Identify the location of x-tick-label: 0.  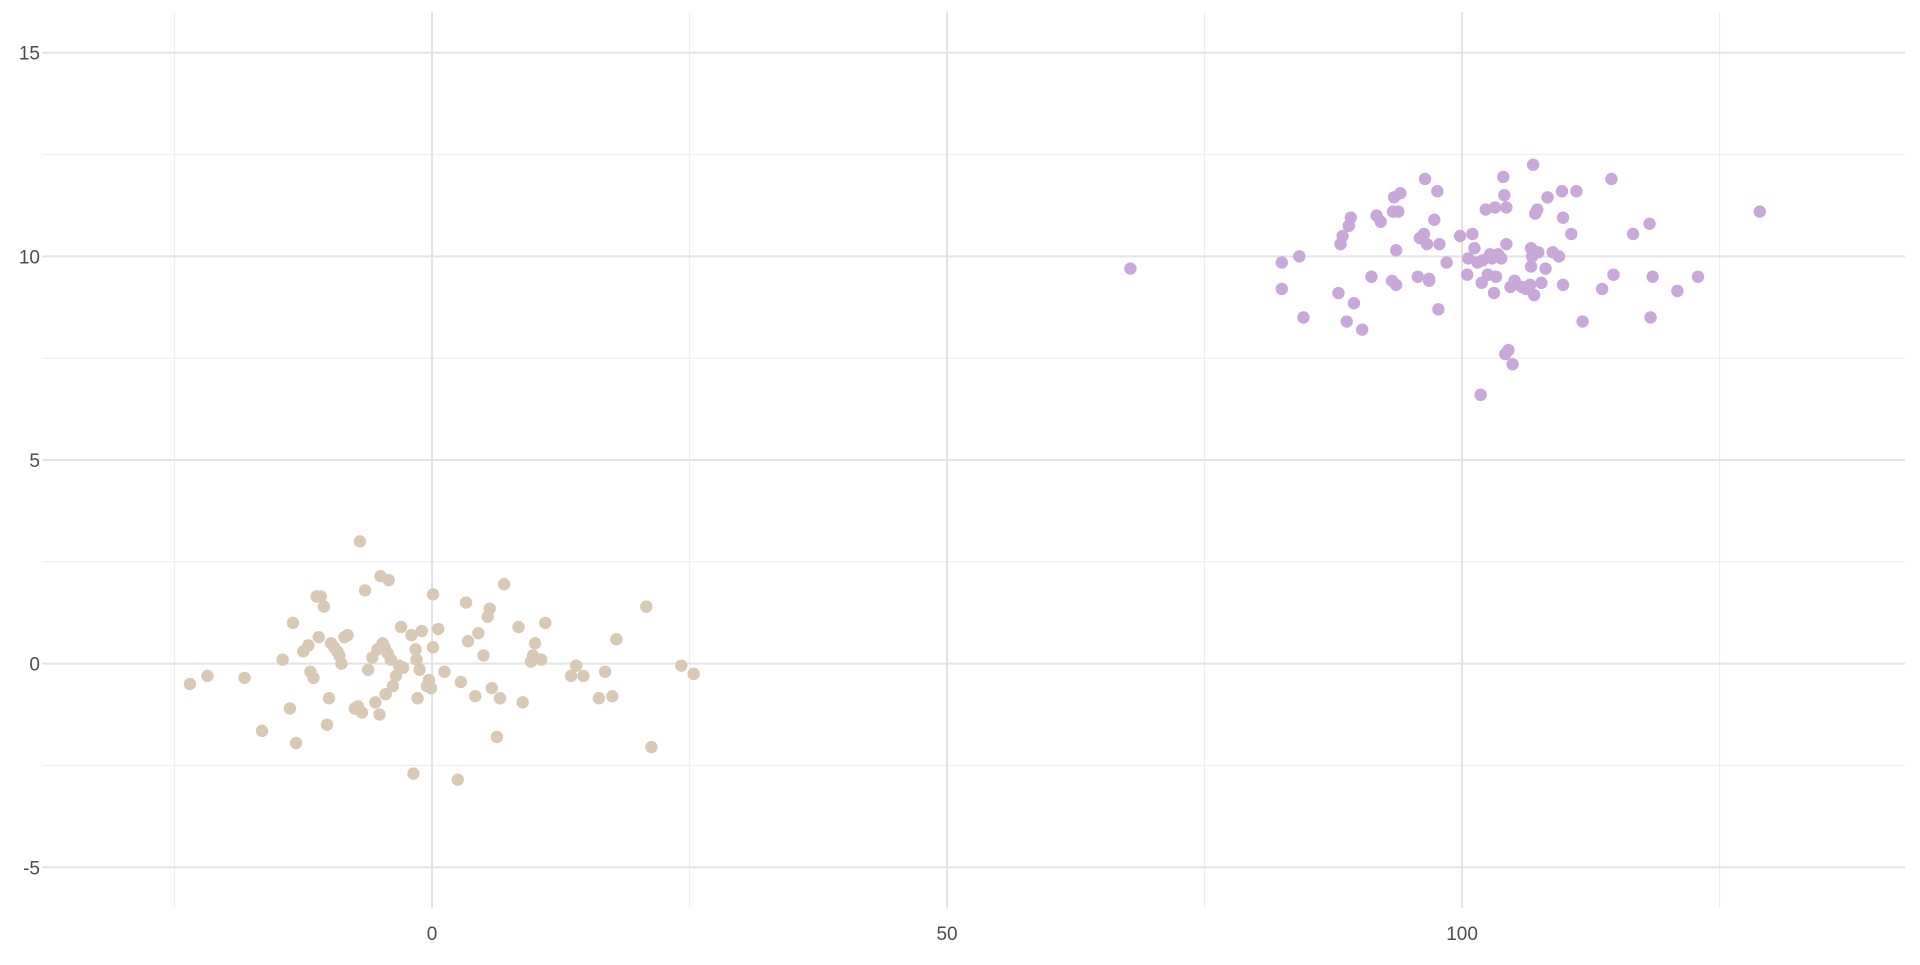
(432, 934).